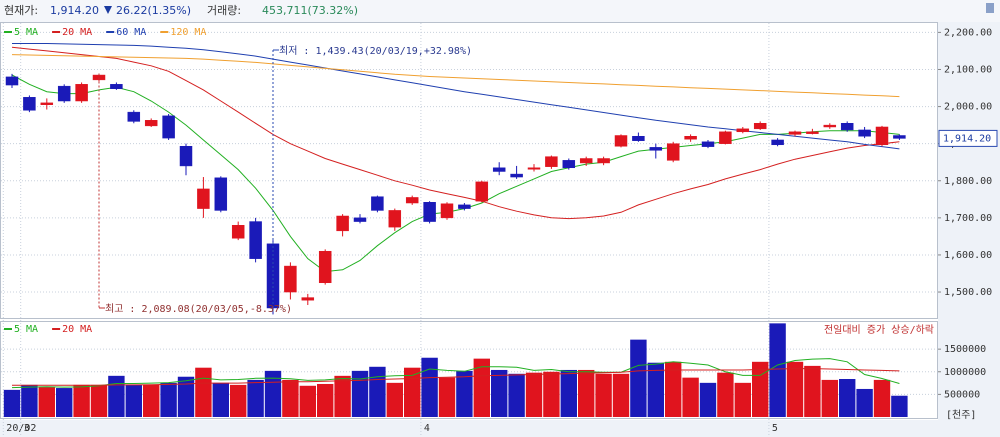  What do you see at coordinates (21, 10) in the screenshot?
I see `price-label: 현재가:` at bounding box center [21, 10].